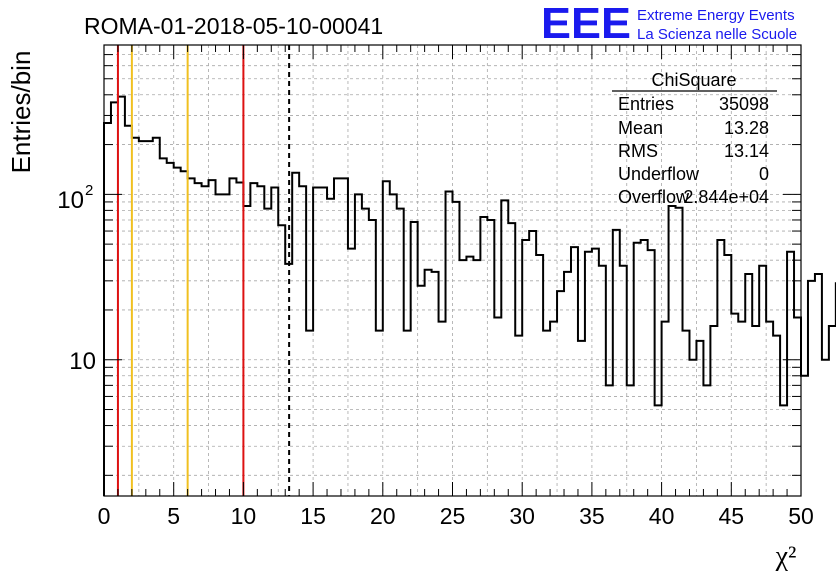 The width and height of the screenshot is (836, 572). I want to click on stats-label-rms: RMS, so click(638, 151).